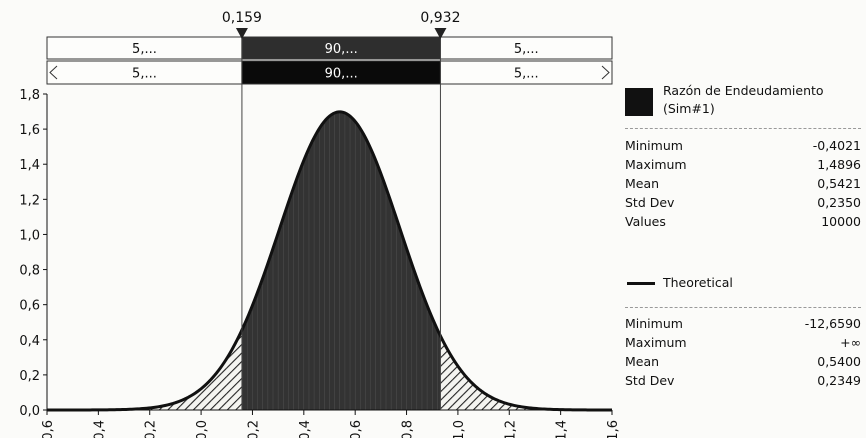 The image size is (866, 438). Describe the element at coordinates (144, 369) in the screenshot. I see `histogram-left-tail` at that location.